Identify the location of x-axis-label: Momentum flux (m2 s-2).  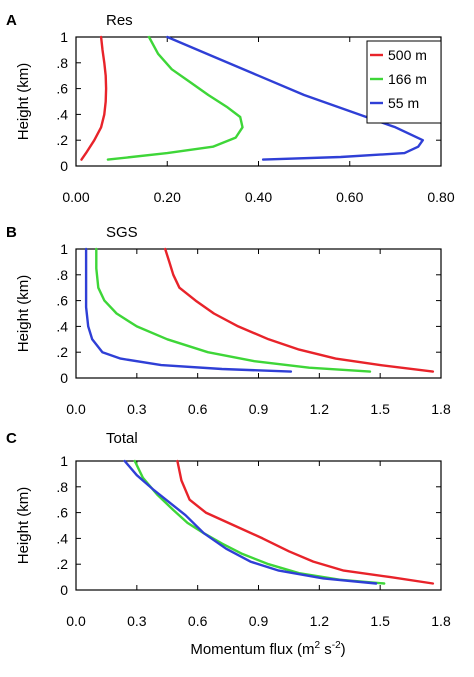
(267, 649).